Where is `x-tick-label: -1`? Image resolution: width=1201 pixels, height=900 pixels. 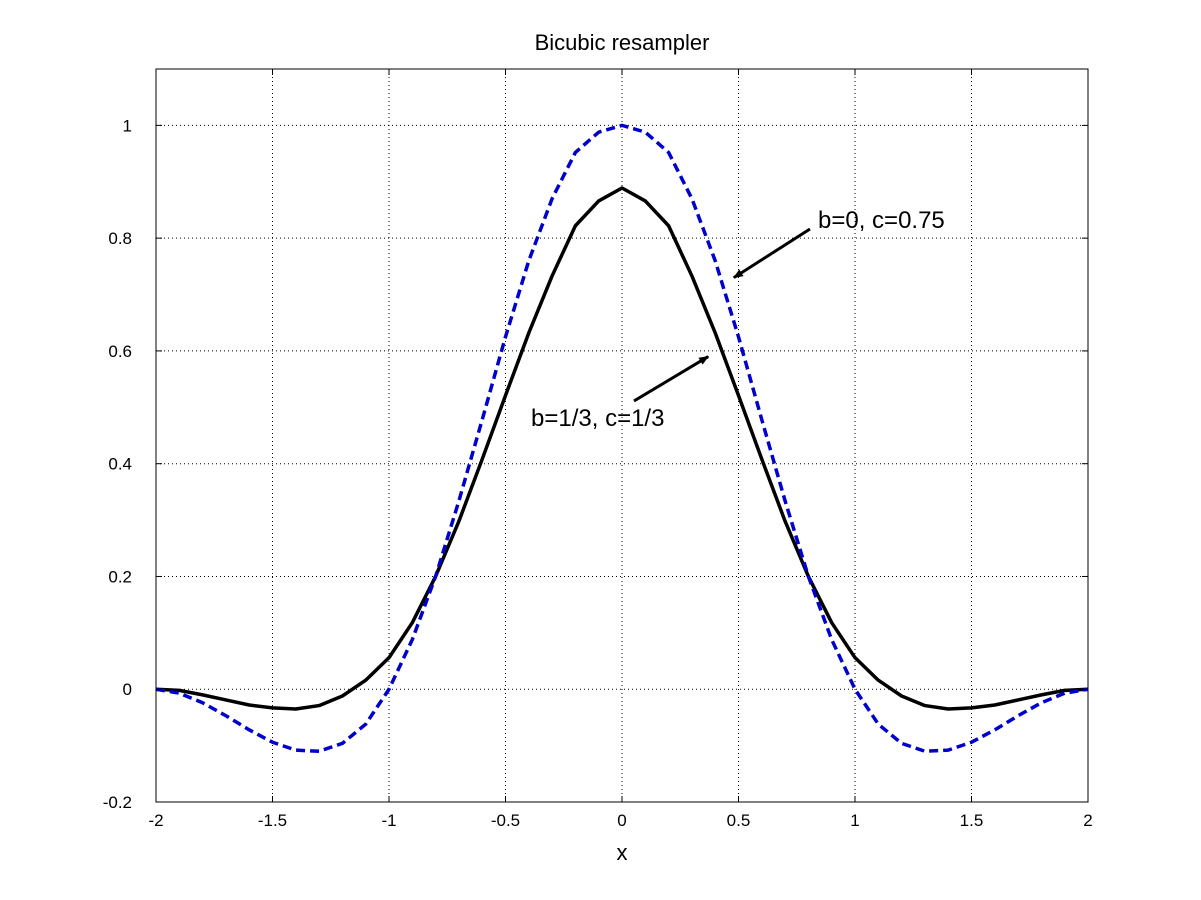 x-tick-label: -1 is located at coordinates (388, 820).